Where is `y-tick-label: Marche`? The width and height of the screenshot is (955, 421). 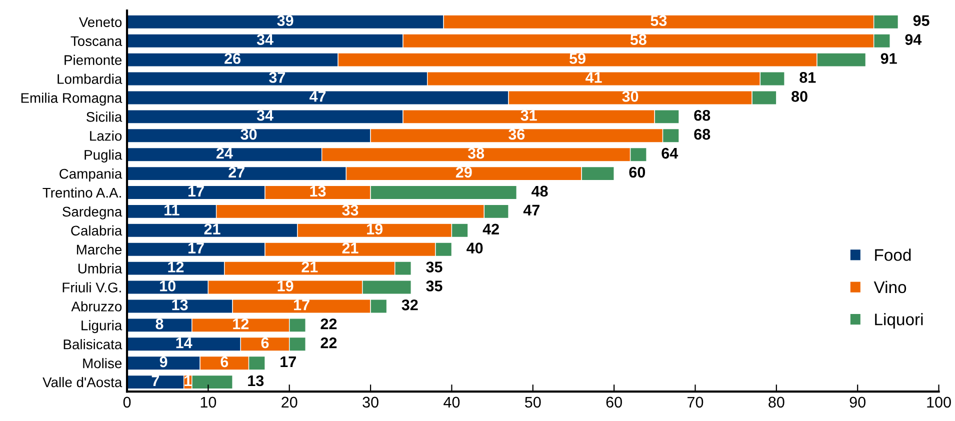 y-tick-label: Marche is located at coordinates (99, 249).